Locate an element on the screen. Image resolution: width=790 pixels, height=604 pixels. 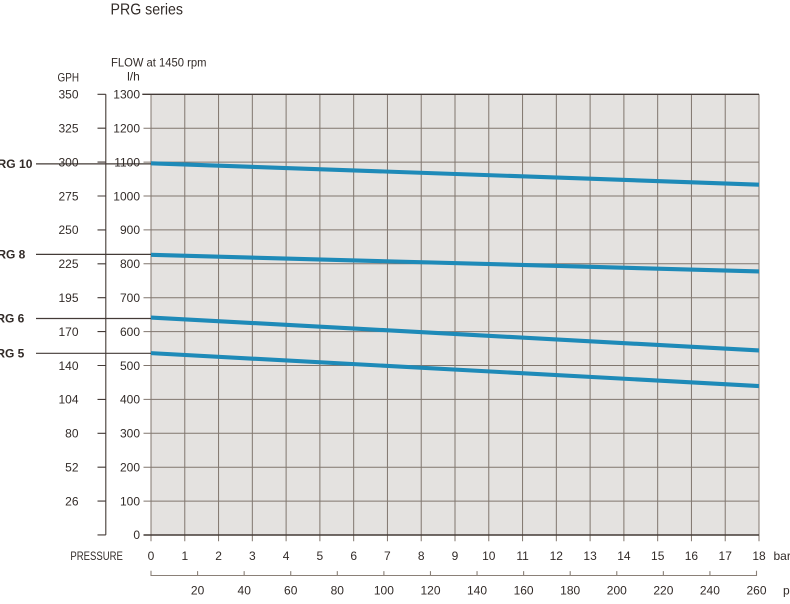
svg-text: 4 is located at coordinates (286, 556).